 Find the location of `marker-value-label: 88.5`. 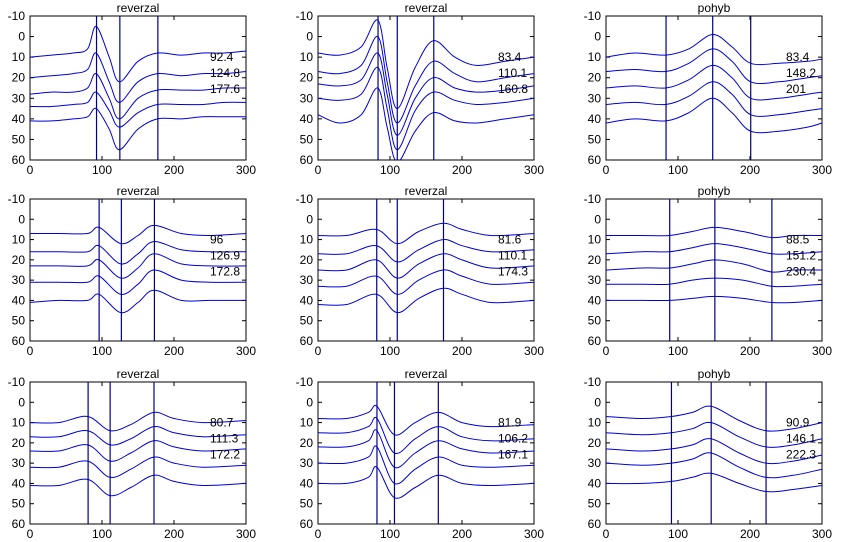

marker-value-label: 88.5 is located at coordinates (798, 240).